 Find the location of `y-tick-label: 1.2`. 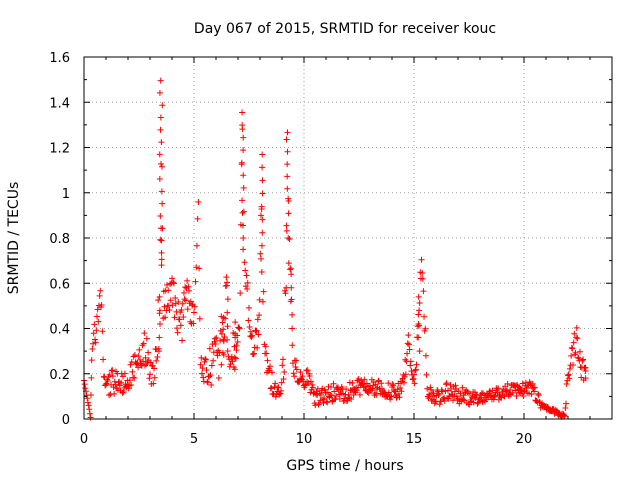

y-tick-label: 1.2 is located at coordinates (59, 149).